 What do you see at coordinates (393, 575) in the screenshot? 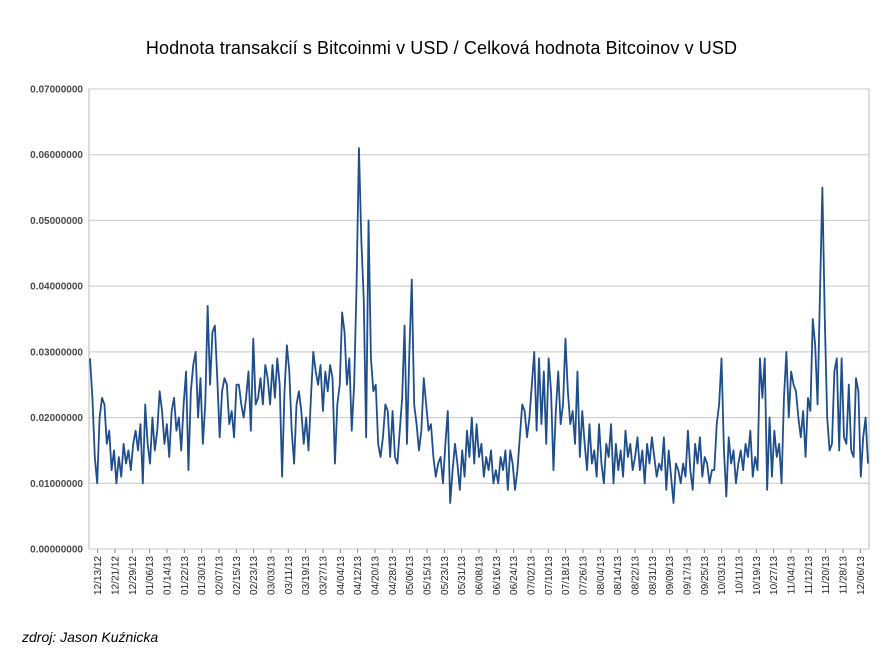
I see `x-tick-label: 04/28/13` at bounding box center [393, 575].